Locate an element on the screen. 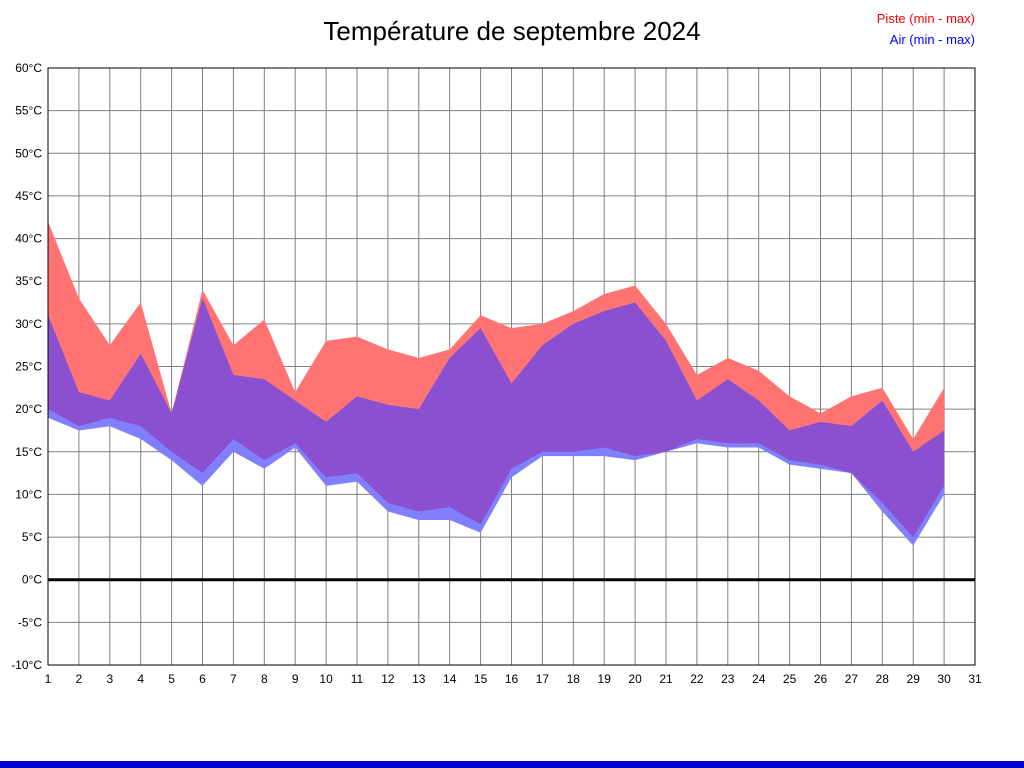 Image resolution: width=1024 pixels, height=768 pixels. x-axis-tick-label: 13 is located at coordinates (419, 679).